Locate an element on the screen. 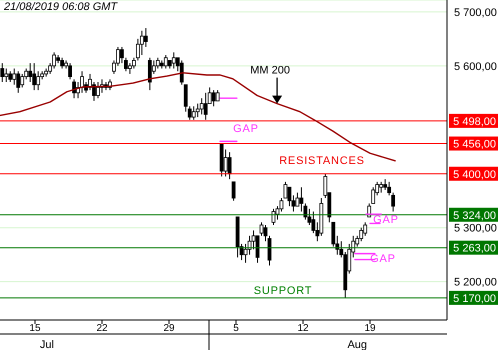  ref-line-label: 5 170,00 is located at coordinates (474, 298).